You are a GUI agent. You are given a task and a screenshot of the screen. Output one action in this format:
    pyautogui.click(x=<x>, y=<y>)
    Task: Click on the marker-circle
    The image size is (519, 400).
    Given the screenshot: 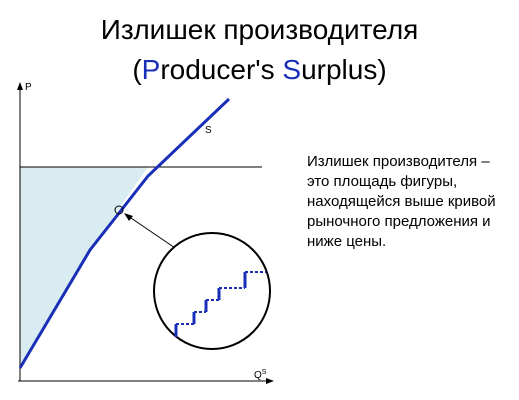 What is the action you would take?
    pyautogui.click(x=119, y=210)
    